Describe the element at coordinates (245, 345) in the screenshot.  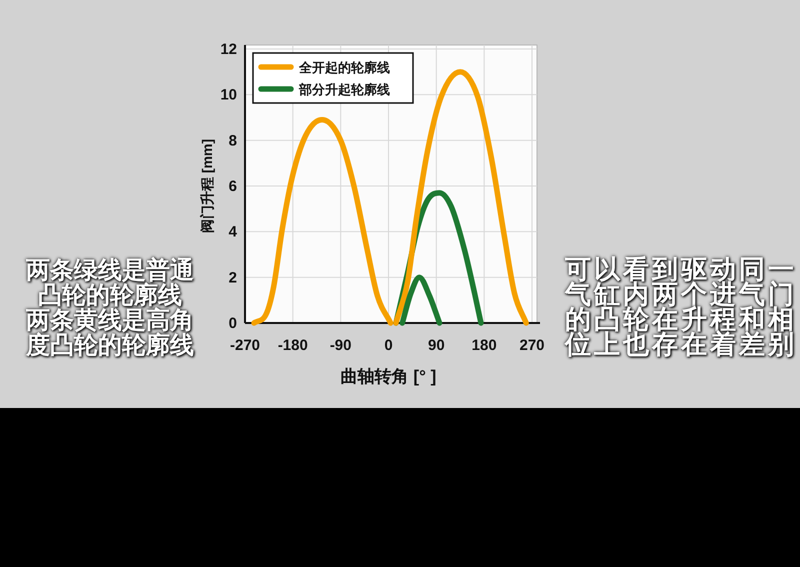
I see `x-tick-label: -270` at that location.